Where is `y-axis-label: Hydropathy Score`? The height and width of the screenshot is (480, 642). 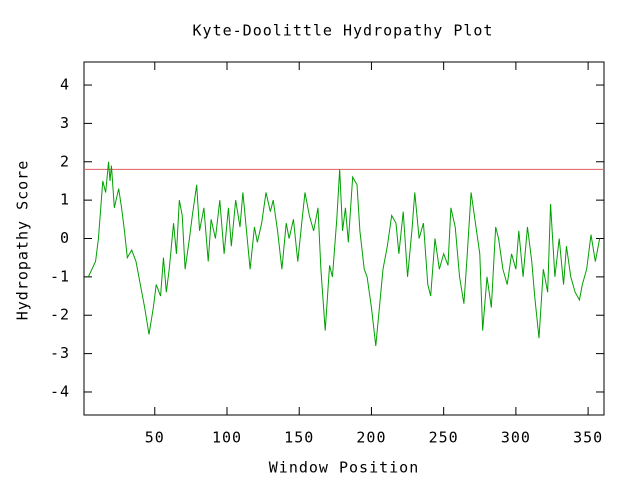
y-axis-label: Hydropathy Score is located at coordinates (23, 240).